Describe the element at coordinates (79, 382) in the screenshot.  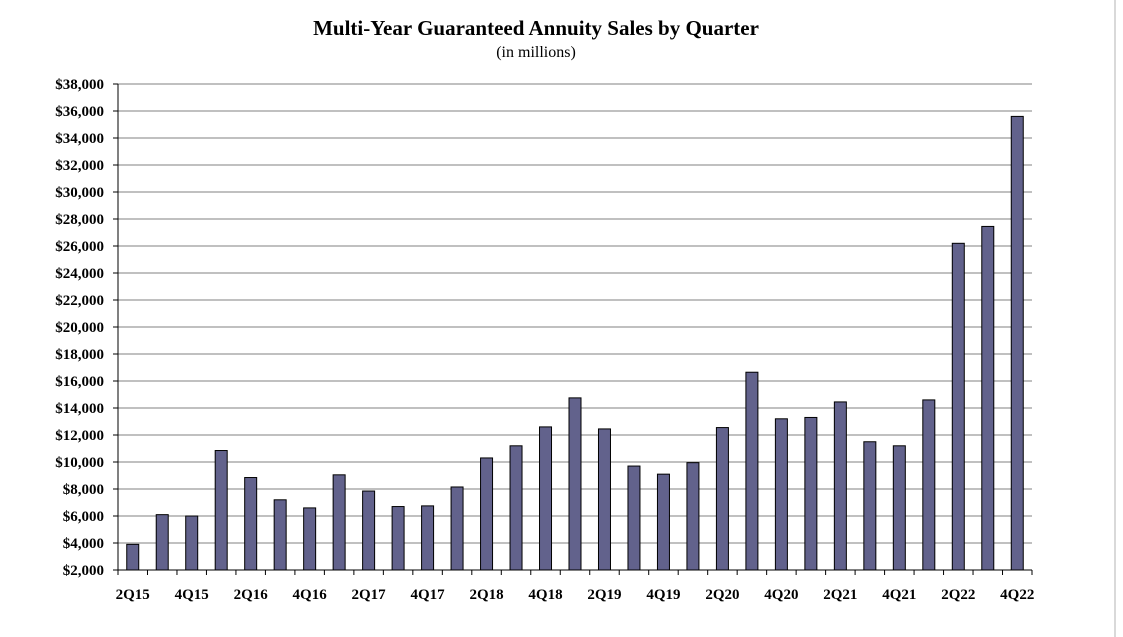
I see `y-tick-label: $16,000` at that location.